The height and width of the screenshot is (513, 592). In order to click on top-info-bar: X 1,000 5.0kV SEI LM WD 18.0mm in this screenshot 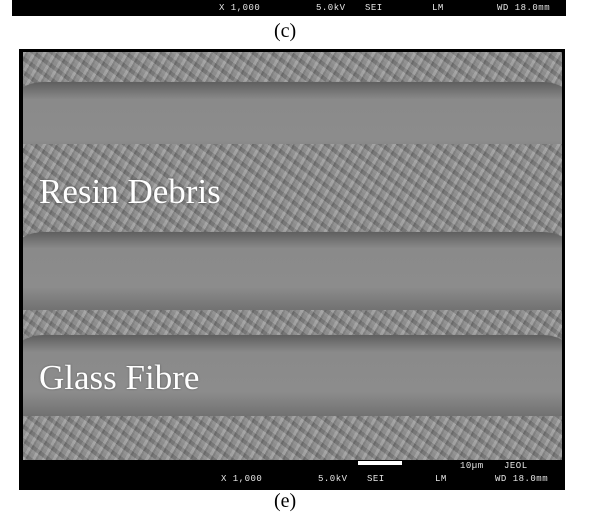, I will do `click(289, 8)`.